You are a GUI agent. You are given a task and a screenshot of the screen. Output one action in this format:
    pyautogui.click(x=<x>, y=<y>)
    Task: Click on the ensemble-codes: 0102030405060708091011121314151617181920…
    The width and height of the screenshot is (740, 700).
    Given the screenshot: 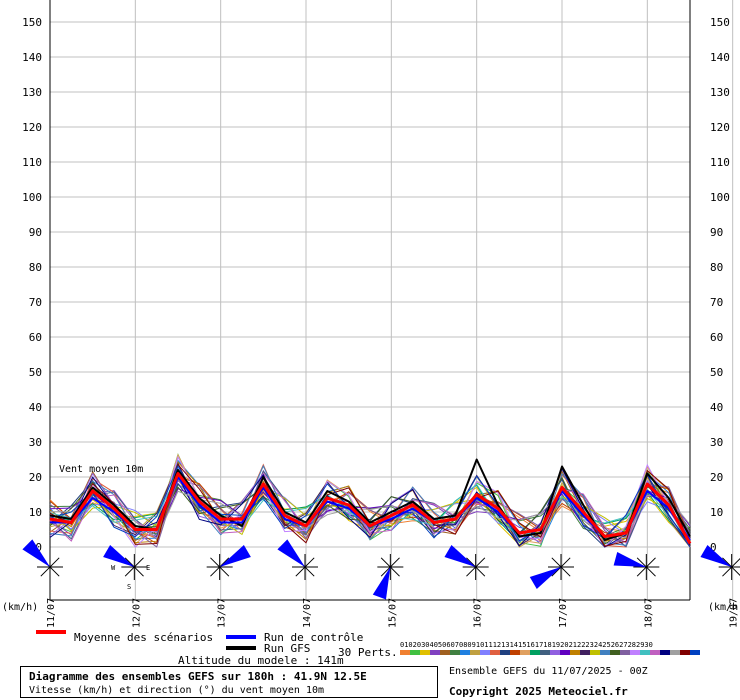 What is the action you would take?
    pyautogui.click(x=526, y=645)
    